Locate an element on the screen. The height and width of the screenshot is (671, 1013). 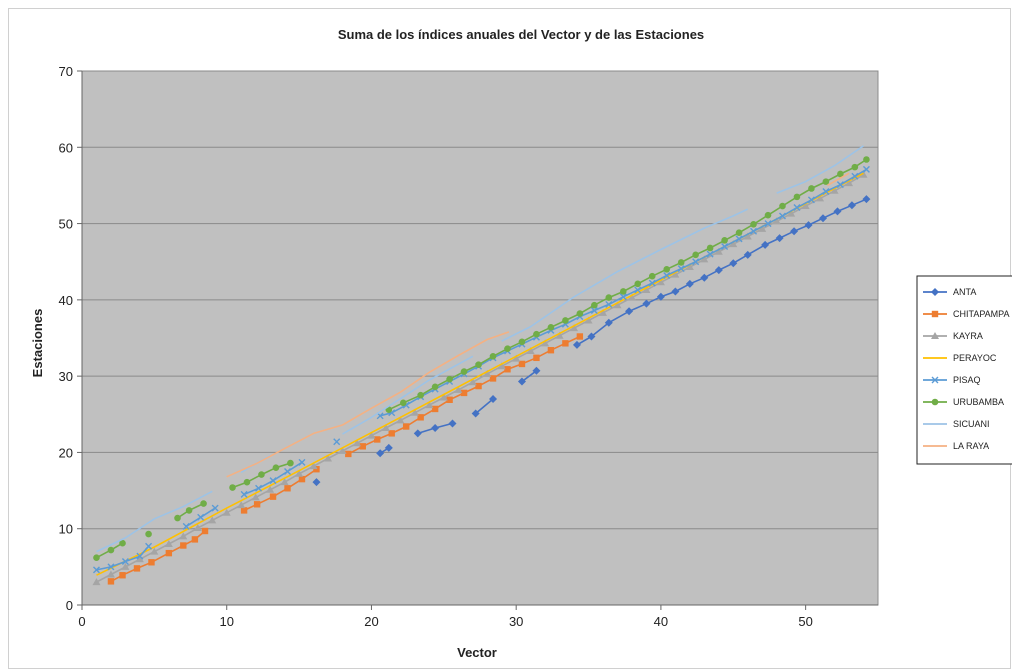
legend-label-pisaq: PISAQ is located at coordinates (967, 380).